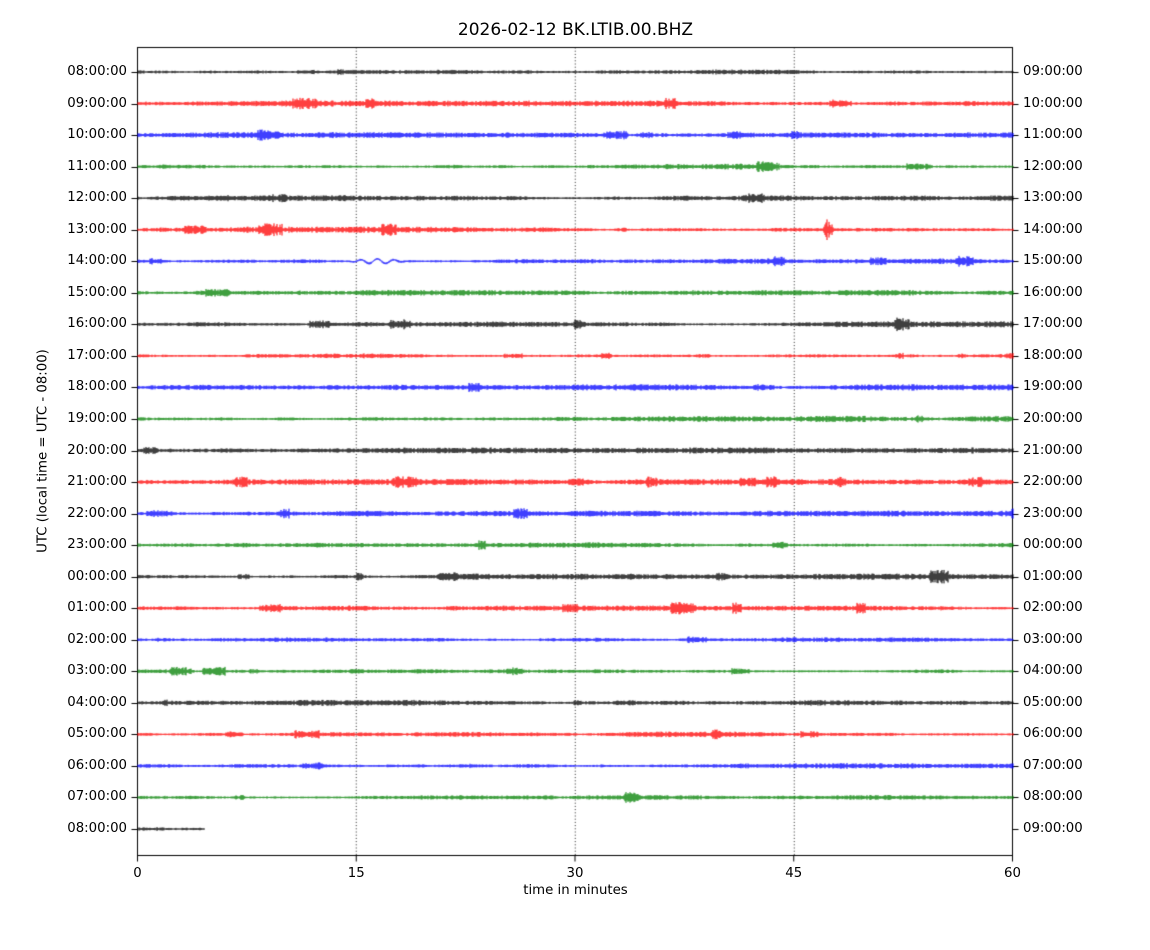 Image resolution: width=1150 pixels, height=950 pixels. I want to click on right-time-label: 23:00:00, so click(1053, 513).